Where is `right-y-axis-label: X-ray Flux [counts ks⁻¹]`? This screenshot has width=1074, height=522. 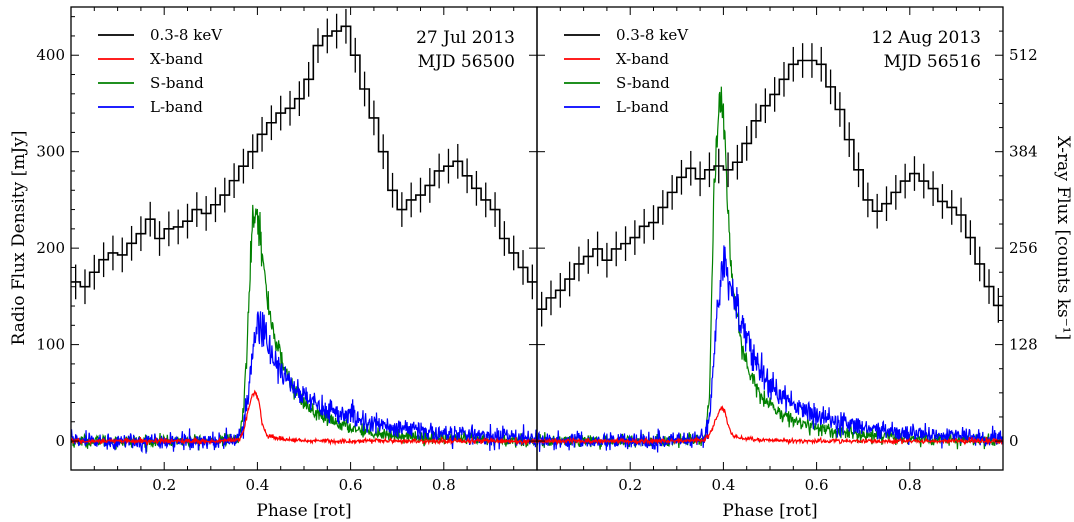
right-y-axis-label: X-ray Flux [counts ks⁻¹] is located at coordinates (1063, 238).